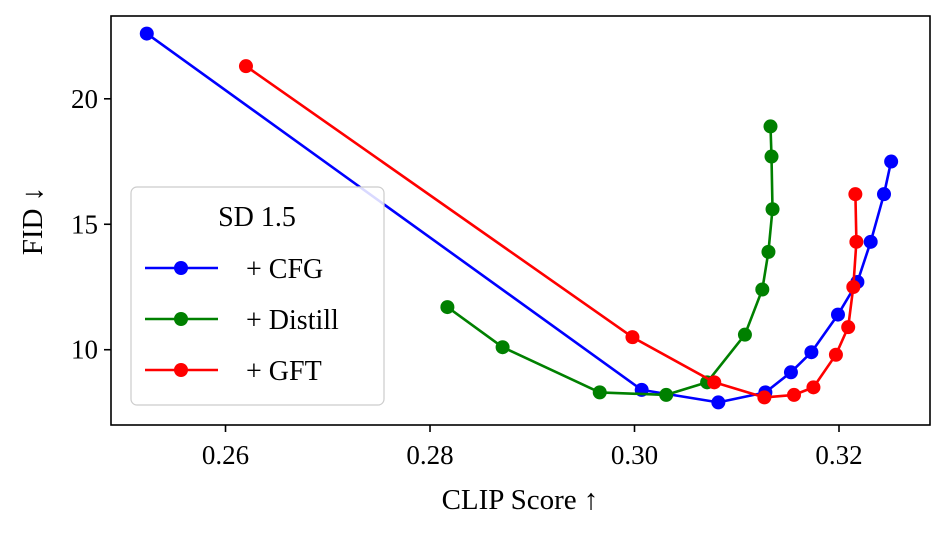  Describe the element at coordinates (242, 320) in the screenshot. I see `legend-entries: + CFG + Distill + GFT` at that location.